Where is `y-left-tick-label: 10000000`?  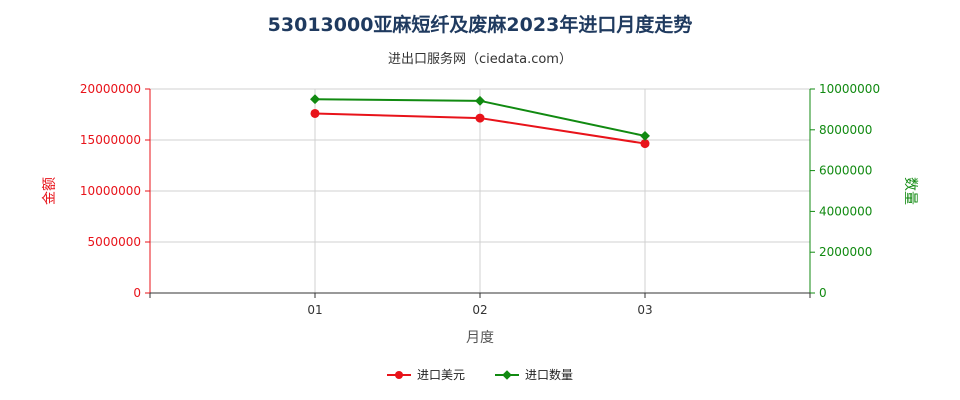
y-left-tick-label: 10000000 is located at coordinates (110, 191).